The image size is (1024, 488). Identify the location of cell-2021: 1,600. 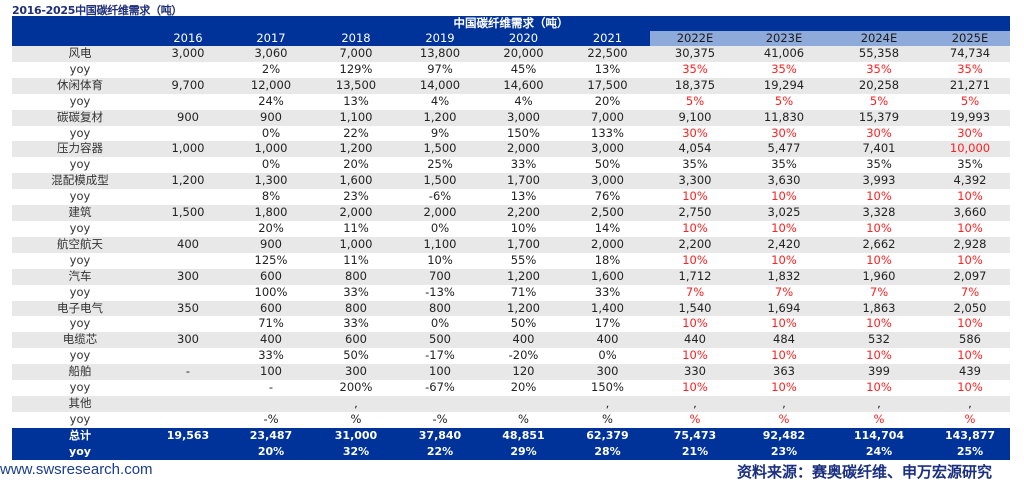
(607, 276).